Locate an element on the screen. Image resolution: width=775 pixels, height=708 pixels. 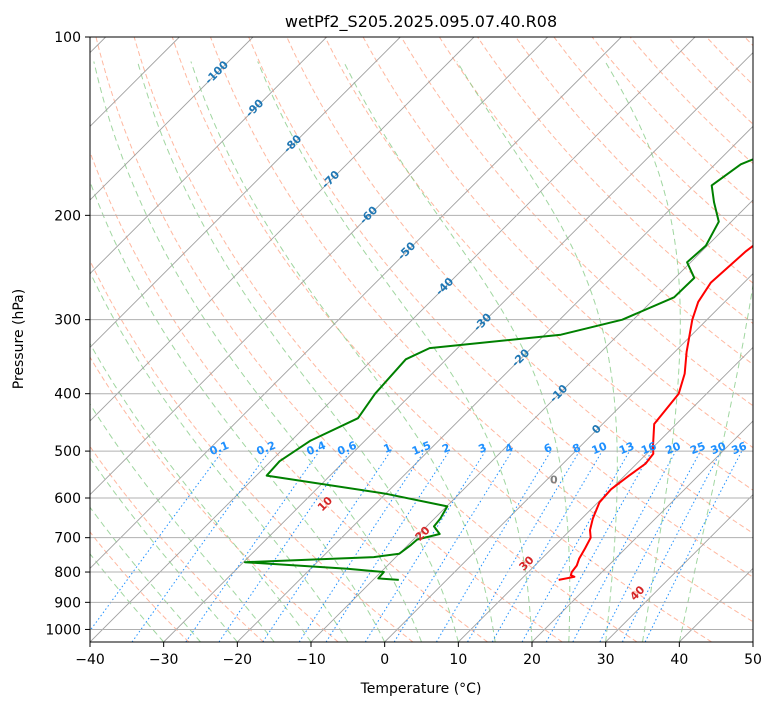
y-tick-label: 500 is located at coordinates (67, 452).